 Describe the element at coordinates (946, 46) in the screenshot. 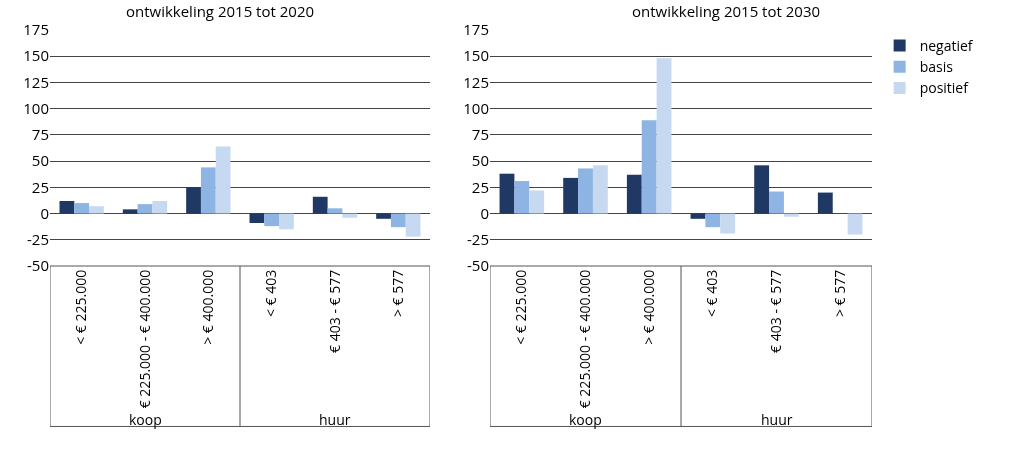

I see `legend-label: negatief` at that location.